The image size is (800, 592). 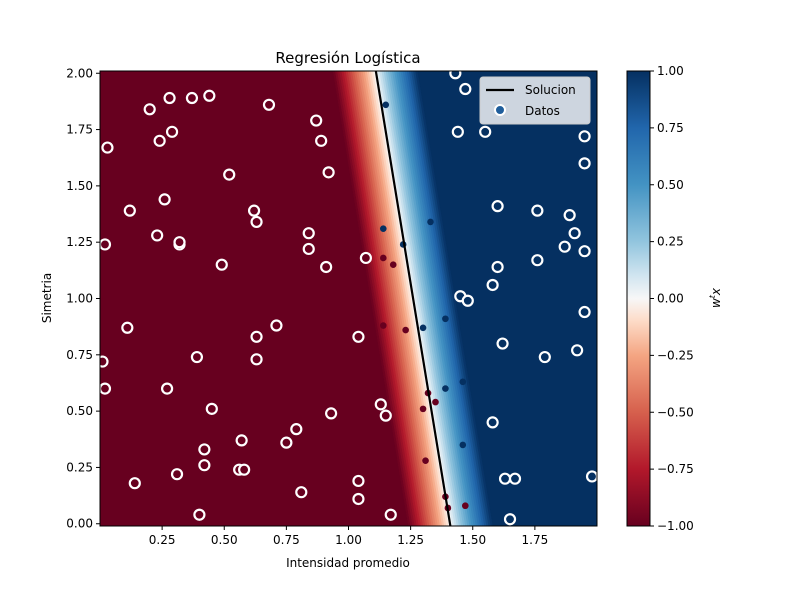 I want to click on colorbar-tick-label: −0.50, so click(x=675, y=412).